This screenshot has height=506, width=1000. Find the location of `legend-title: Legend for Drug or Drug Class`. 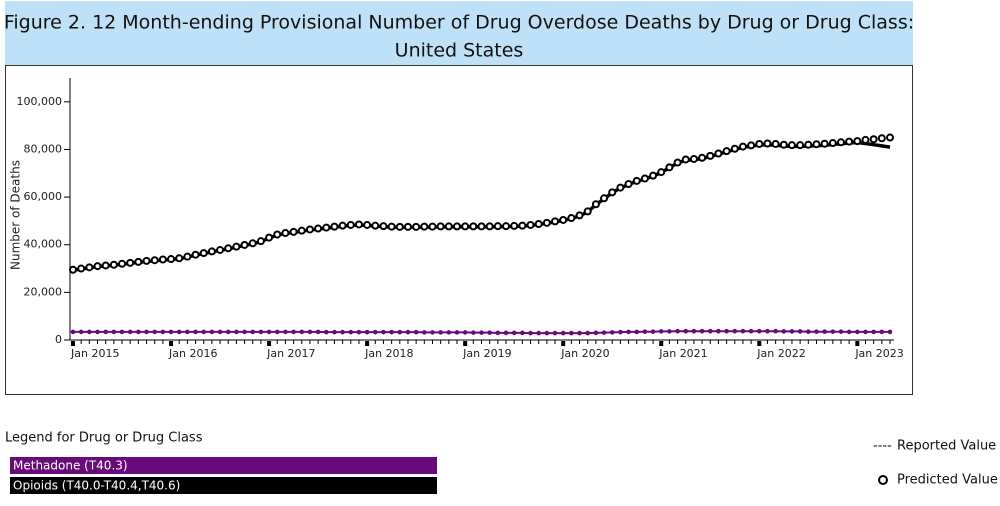

legend-title: Legend for Drug or Drug Class is located at coordinates (104, 438).